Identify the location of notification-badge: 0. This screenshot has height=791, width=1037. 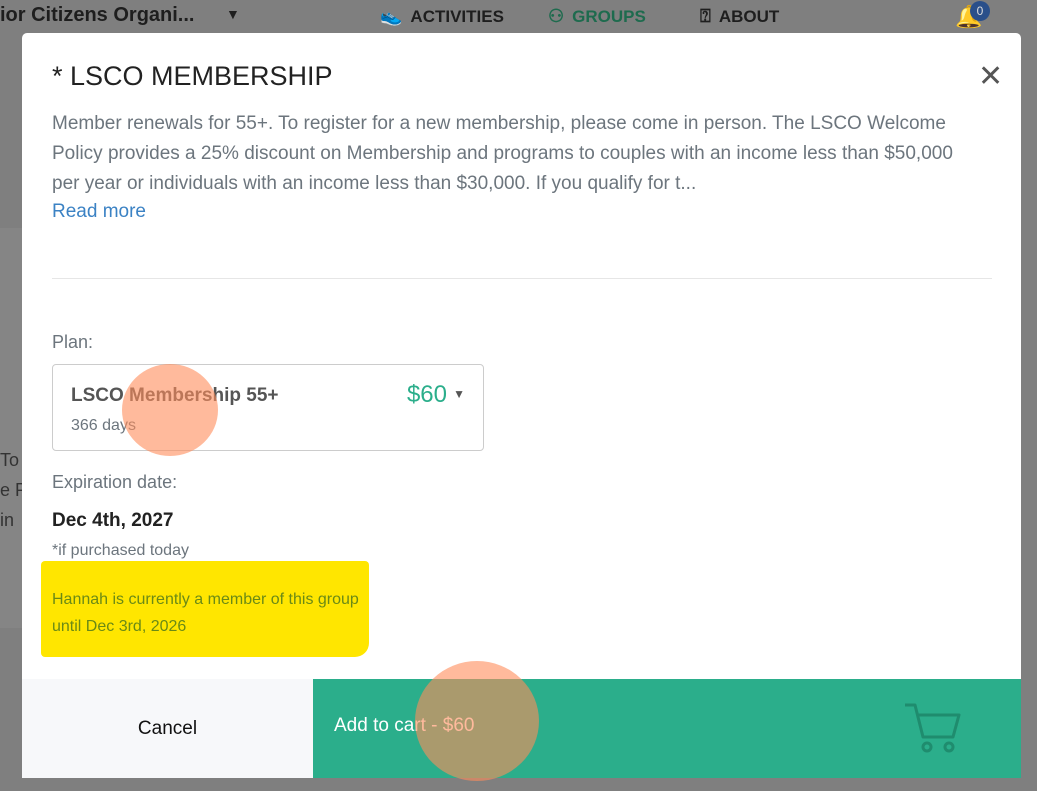
(980, 11).